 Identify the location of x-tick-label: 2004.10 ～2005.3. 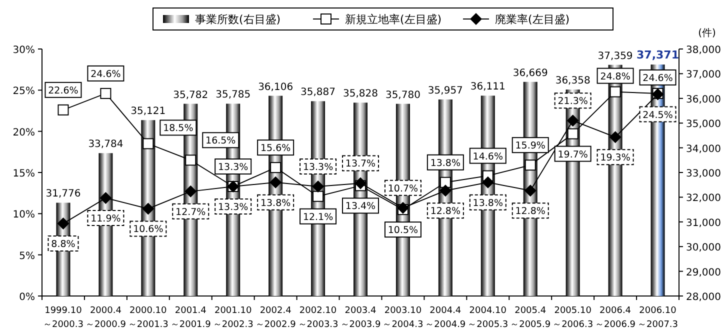
(488, 318).